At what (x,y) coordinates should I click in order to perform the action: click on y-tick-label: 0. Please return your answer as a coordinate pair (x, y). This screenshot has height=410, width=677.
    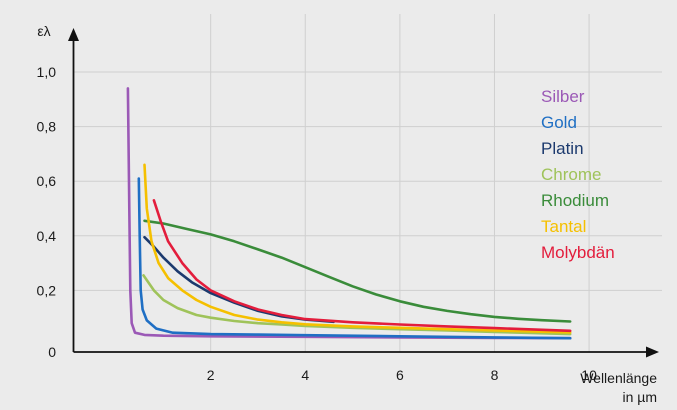
    Looking at the image, I should click on (52, 352).